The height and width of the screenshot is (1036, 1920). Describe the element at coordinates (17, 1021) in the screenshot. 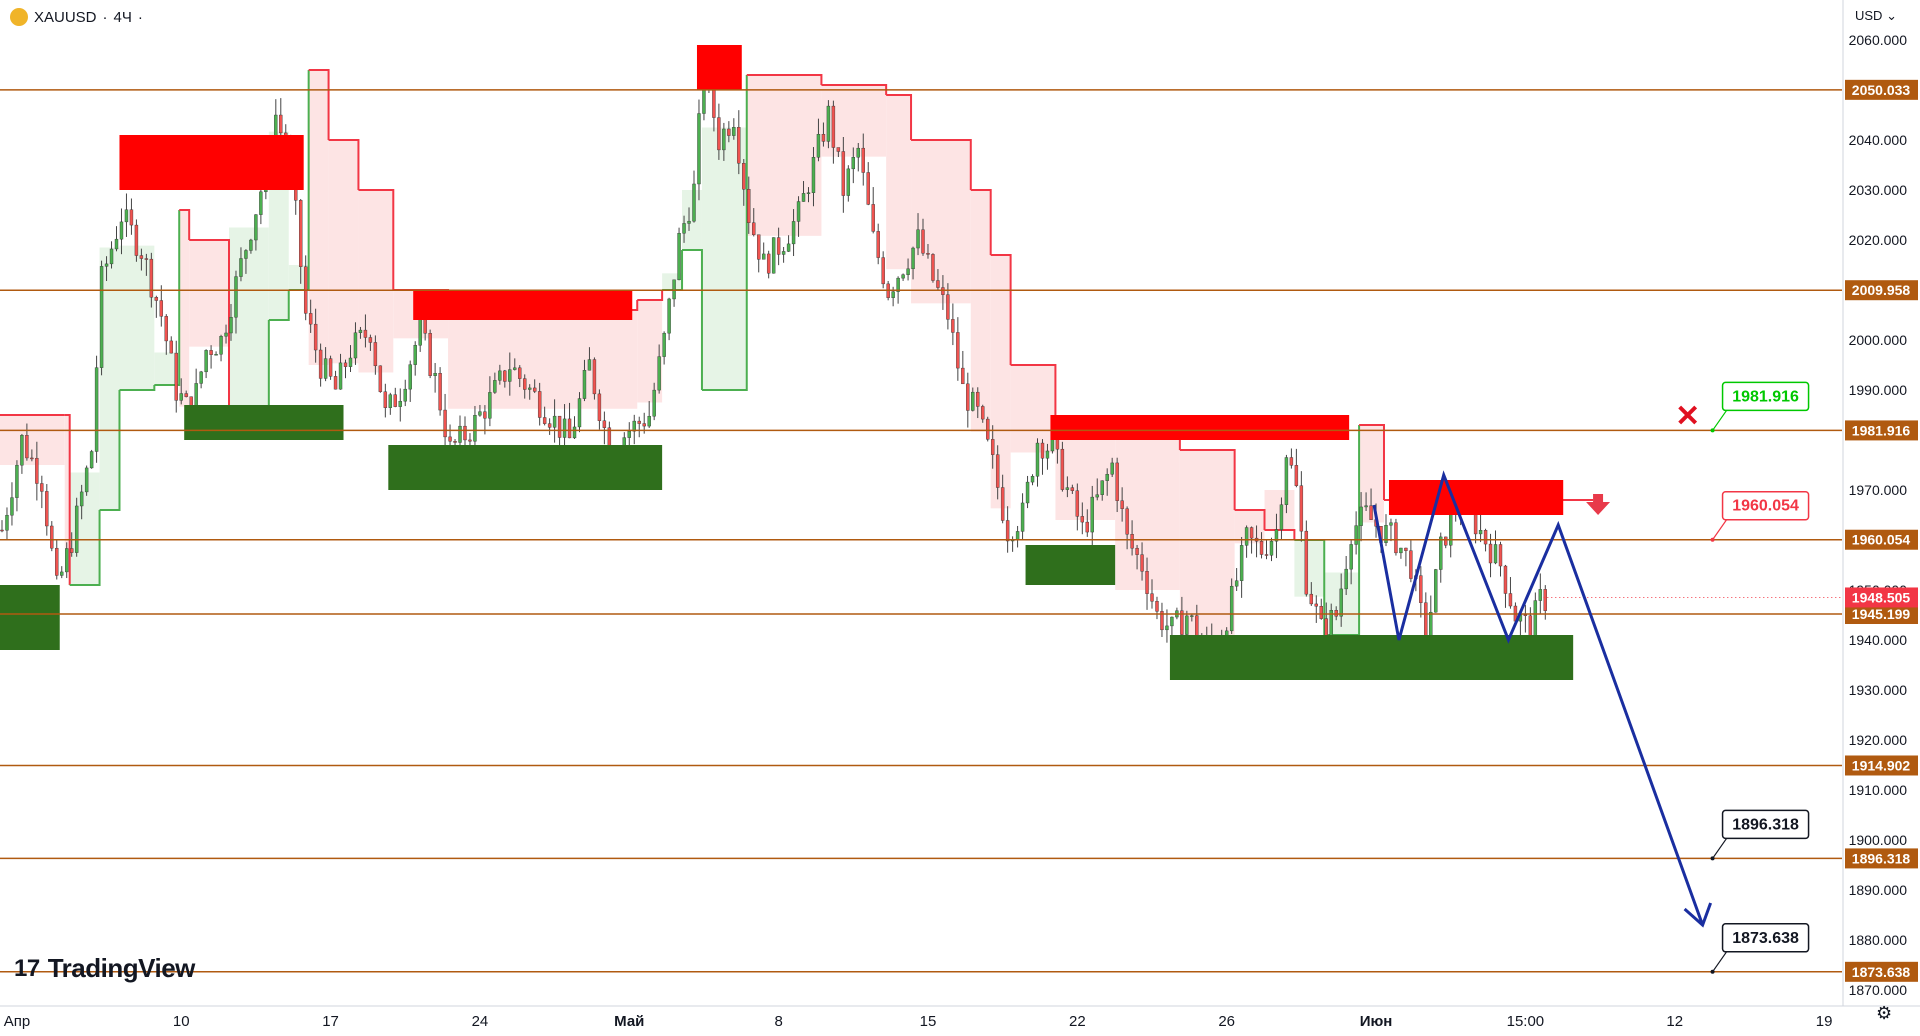

I see `time-tick-label: Апр` at that location.